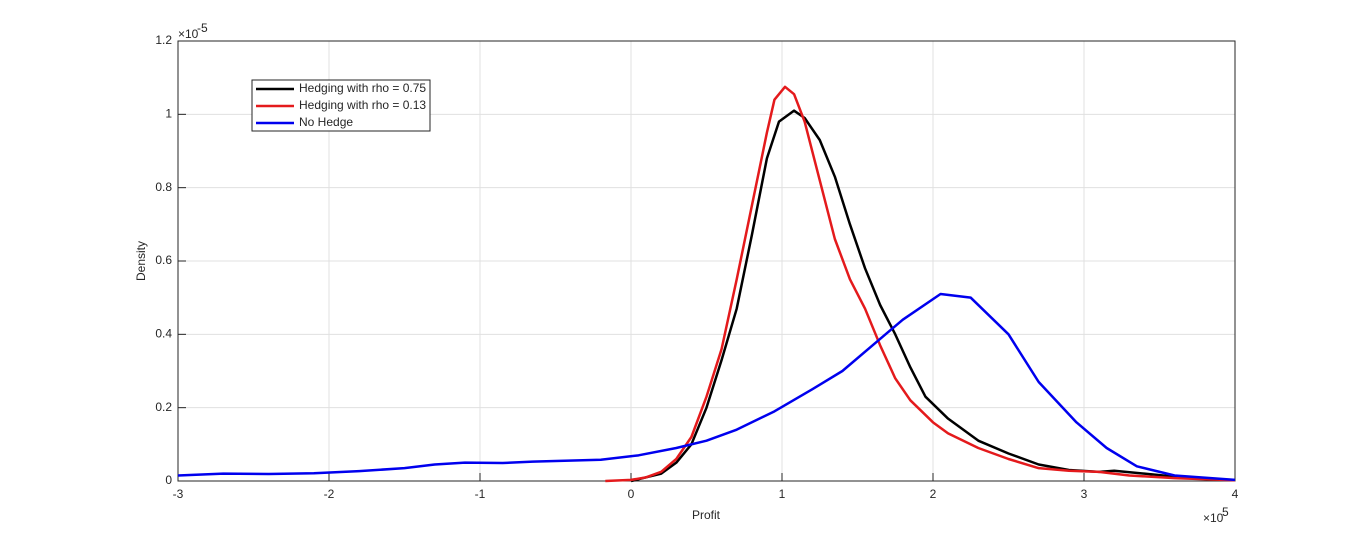 The height and width of the screenshot is (540, 1366). Describe the element at coordinates (163, 40) in the screenshot. I see `y-tick-label: 1.2` at that location.